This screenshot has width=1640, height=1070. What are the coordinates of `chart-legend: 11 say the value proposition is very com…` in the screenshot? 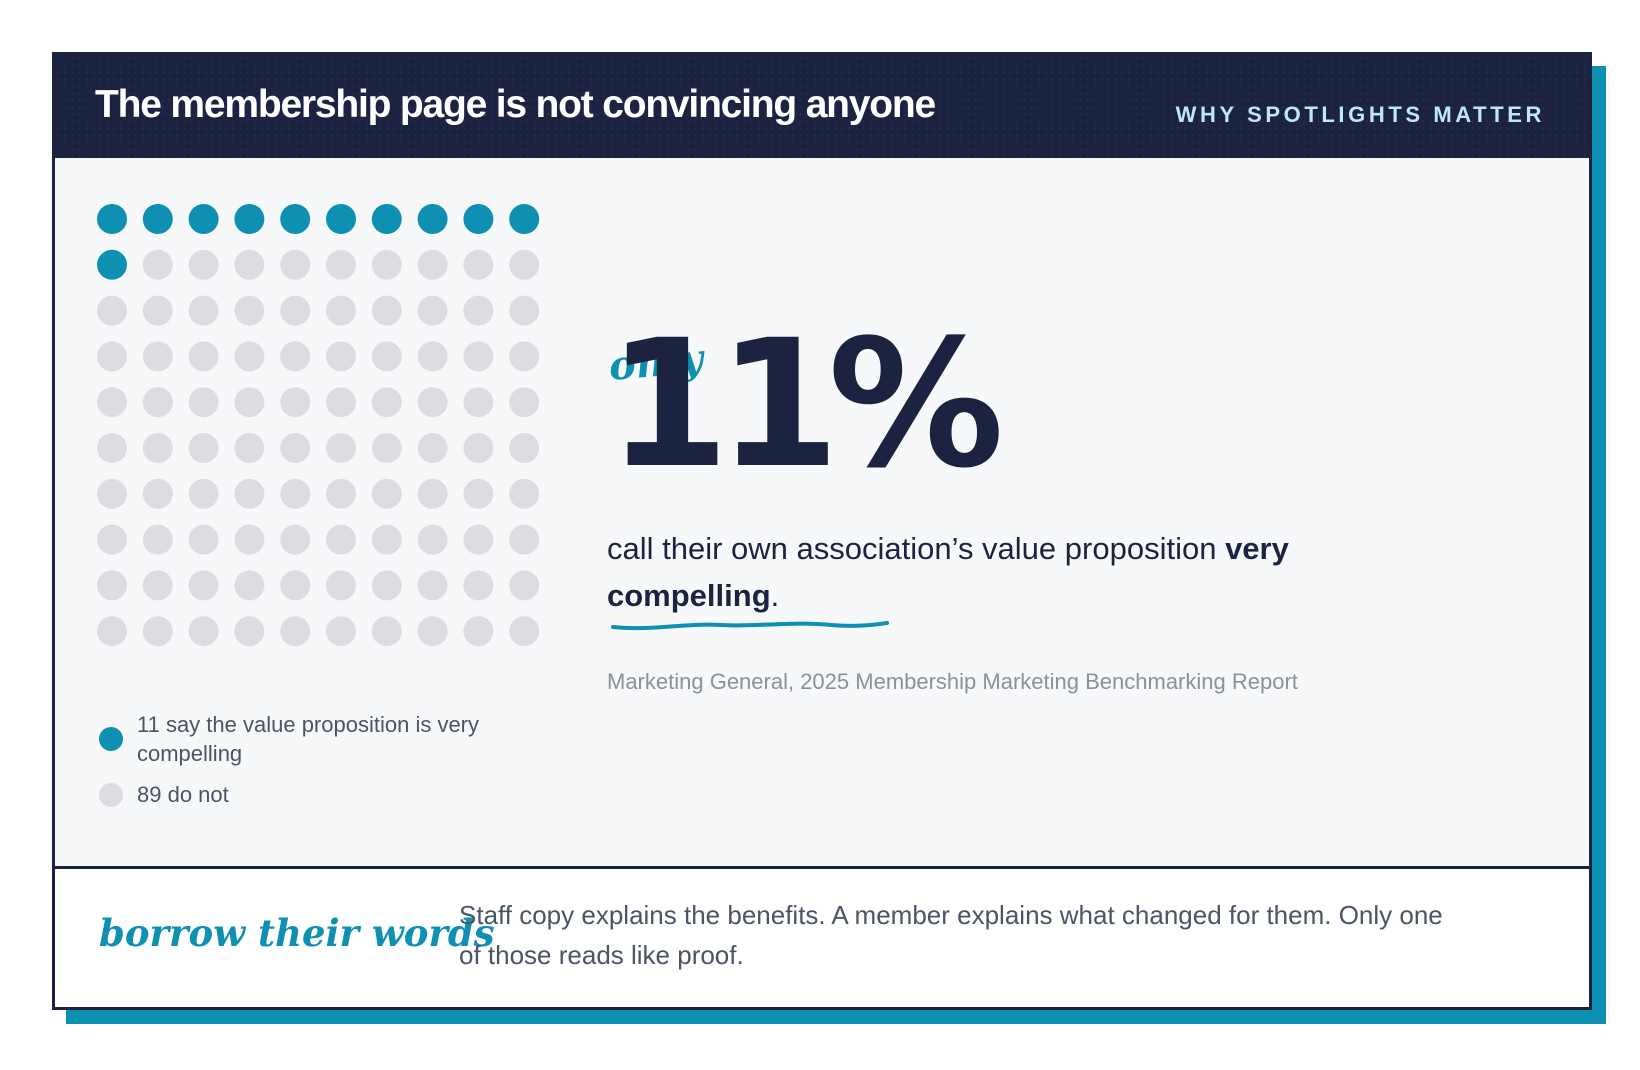 It's located at (319, 765).